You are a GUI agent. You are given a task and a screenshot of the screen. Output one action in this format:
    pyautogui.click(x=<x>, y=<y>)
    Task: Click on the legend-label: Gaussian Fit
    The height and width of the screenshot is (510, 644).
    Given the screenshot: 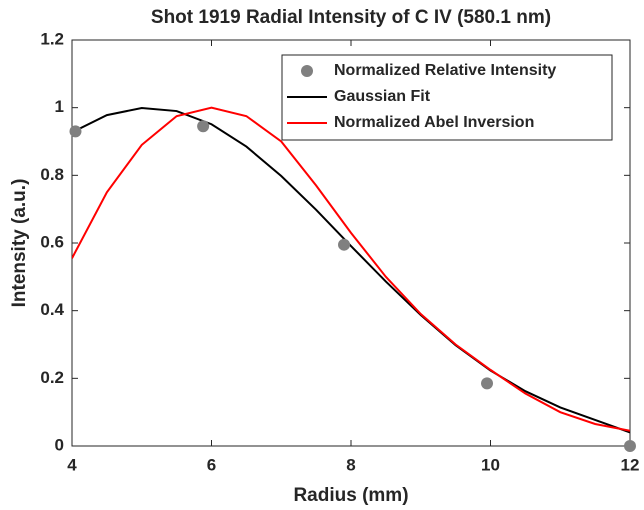 What is the action you would take?
    pyautogui.click(x=382, y=96)
    